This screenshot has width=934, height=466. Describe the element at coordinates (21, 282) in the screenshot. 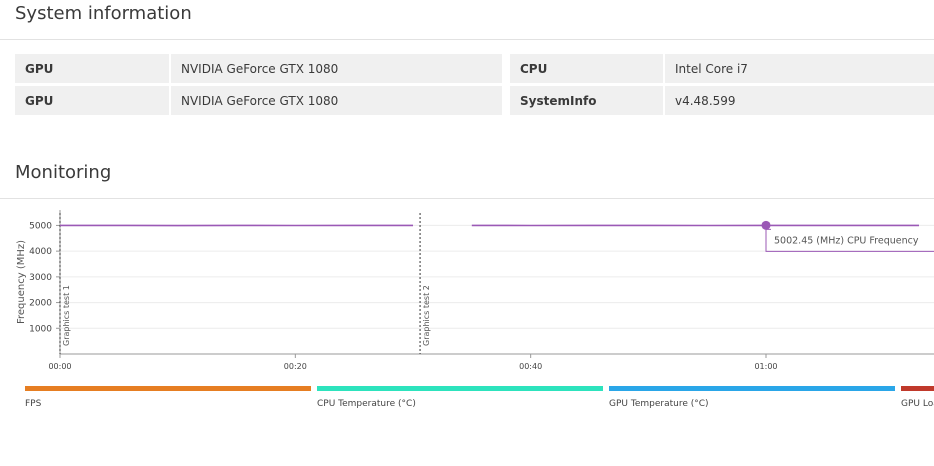

I see `y-axis-label: Frequency (MHz)` at that location.